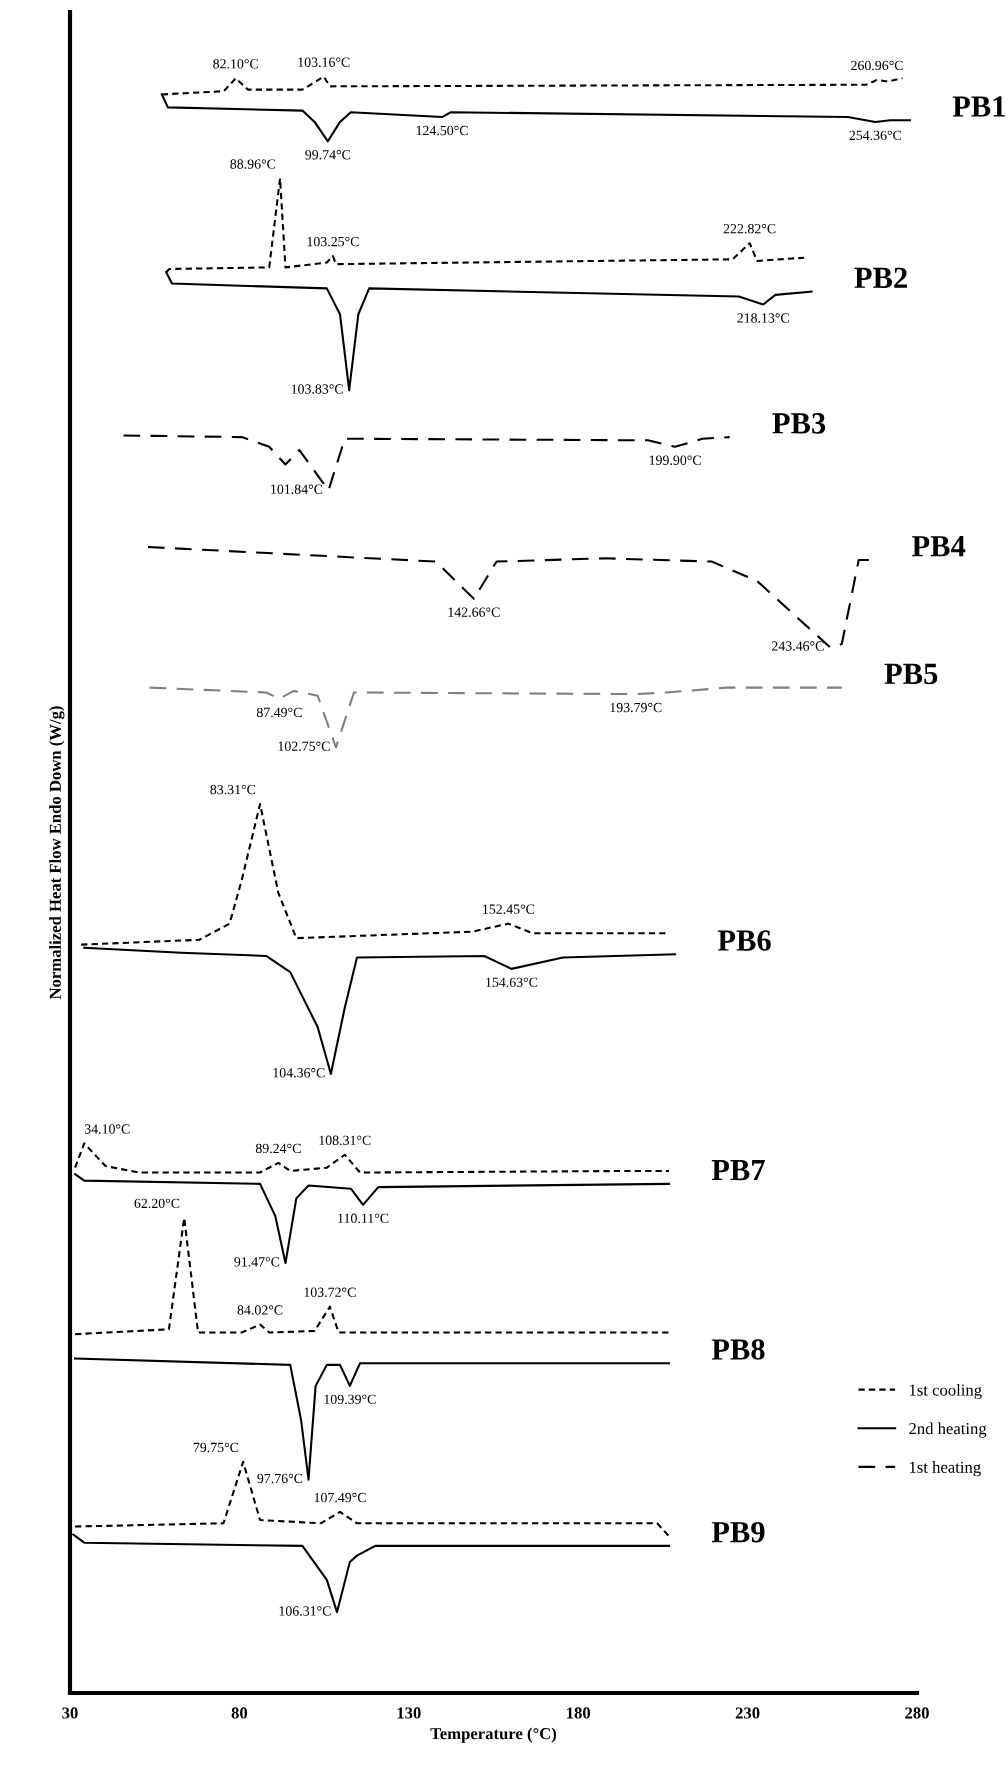  What do you see at coordinates (747, 1713) in the screenshot?
I see `x-tick-label: 230` at bounding box center [747, 1713].